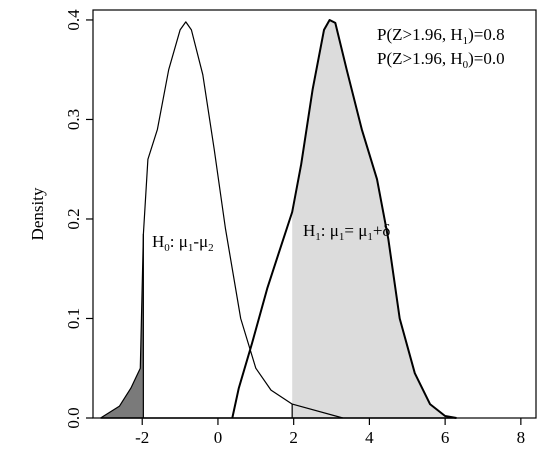 This screenshot has width=543, height=462. I want to click on x-tick-label: 0, so click(218, 437).